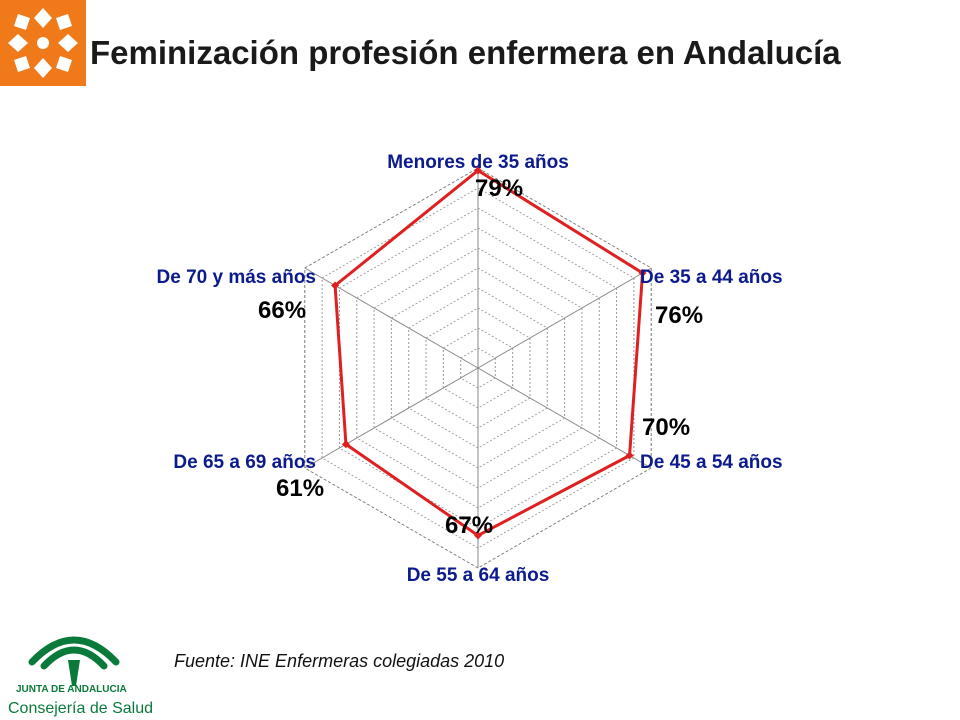  I want to click on value-label: 66%, so click(282, 310).